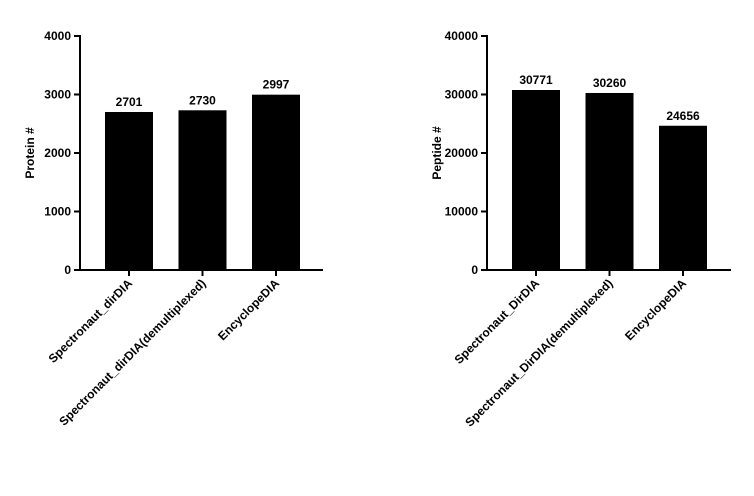 The width and height of the screenshot is (754, 496). I want to click on y-axis-label: Peptide #, so click(437, 153).